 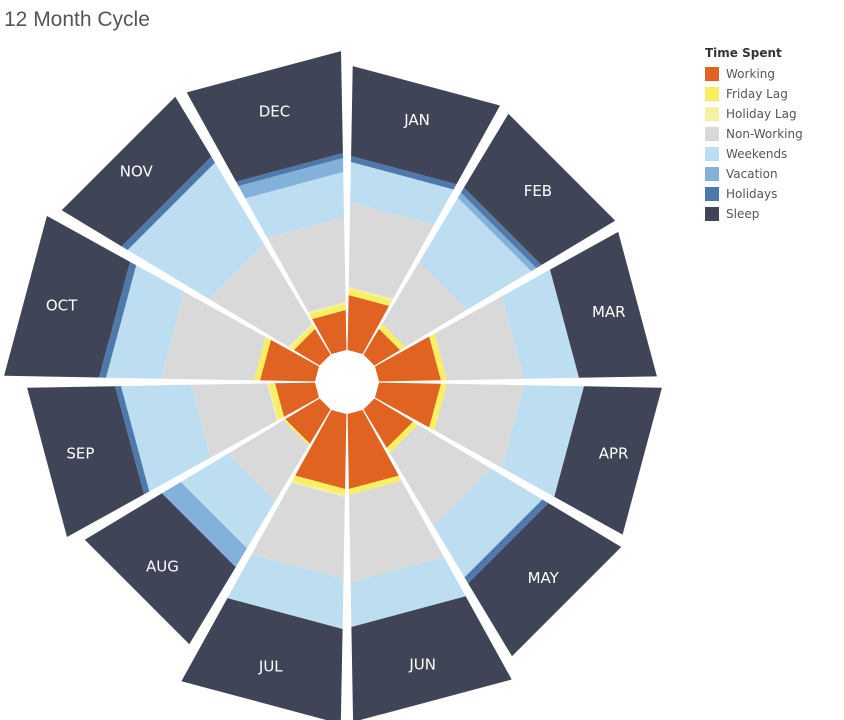 What do you see at coordinates (318, 488) in the screenshot?
I see `segment-jul-holiday-lag` at bounding box center [318, 488].